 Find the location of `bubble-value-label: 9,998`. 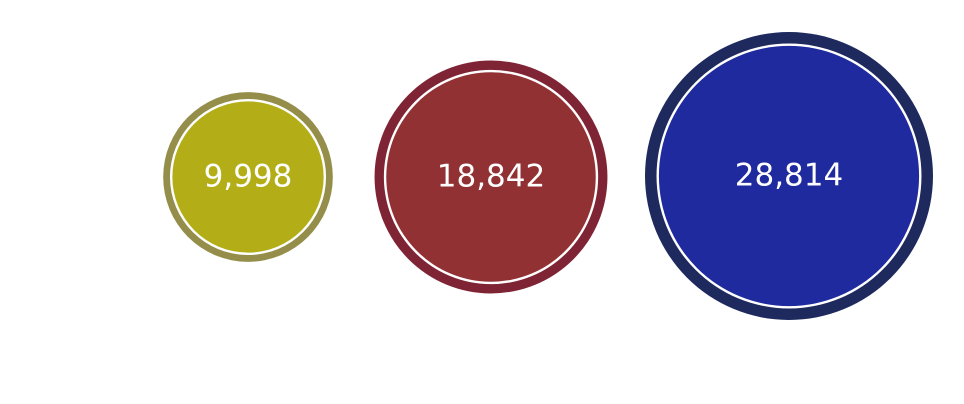

bubble-value-label: 9,998 is located at coordinates (248, 177).